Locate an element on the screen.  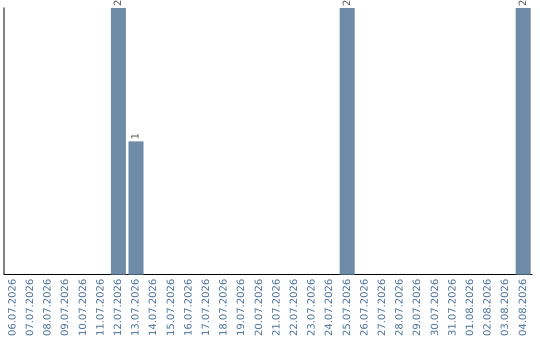
x-tick-label: 19.07.2026 is located at coordinates (242, 307).